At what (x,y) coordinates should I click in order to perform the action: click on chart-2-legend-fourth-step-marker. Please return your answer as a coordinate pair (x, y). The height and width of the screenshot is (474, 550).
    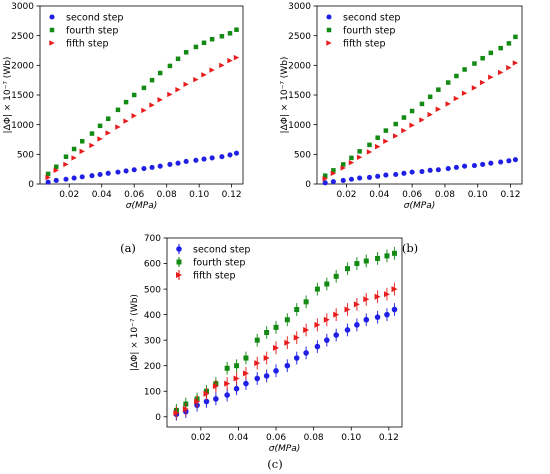
    Looking at the image, I should click on (329, 30).